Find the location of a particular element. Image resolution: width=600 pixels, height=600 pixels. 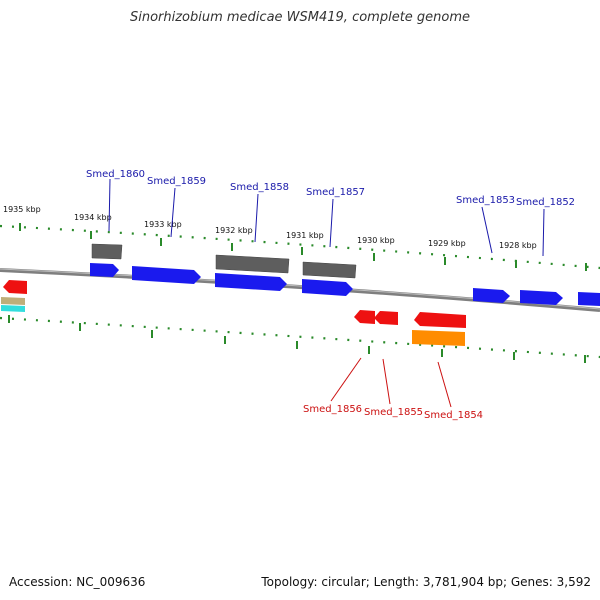

gene-label: Smed_1856 is located at coordinates (332, 409).